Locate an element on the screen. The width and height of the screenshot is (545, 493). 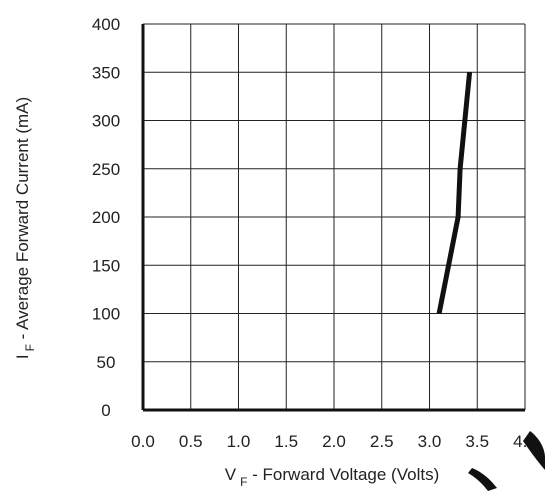
x-tick-label: 1.0 is located at coordinates (239, 441).